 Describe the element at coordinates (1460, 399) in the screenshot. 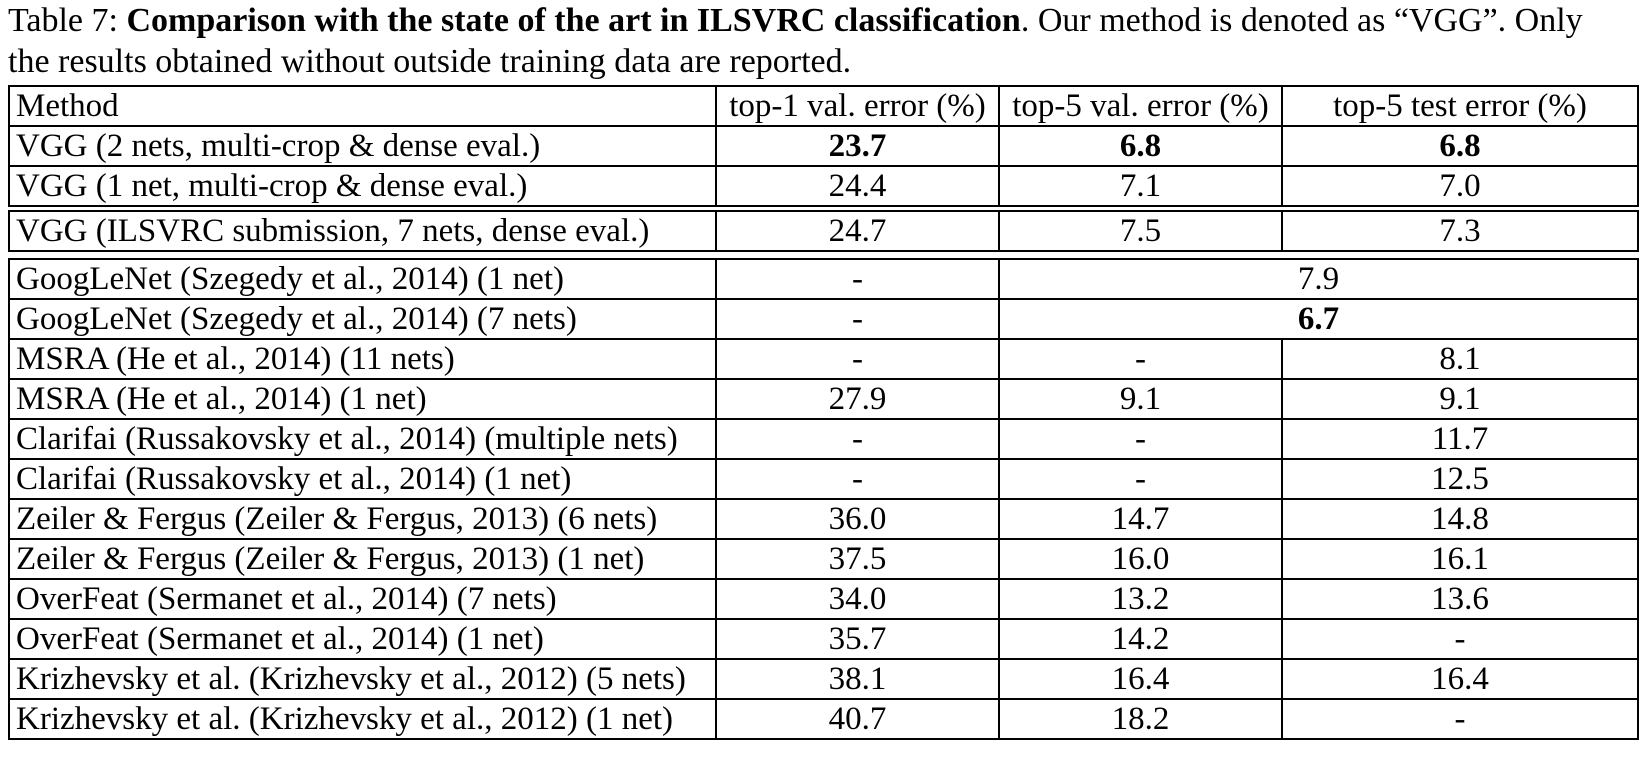

I see `top5test-cell: 9.1` at that location.